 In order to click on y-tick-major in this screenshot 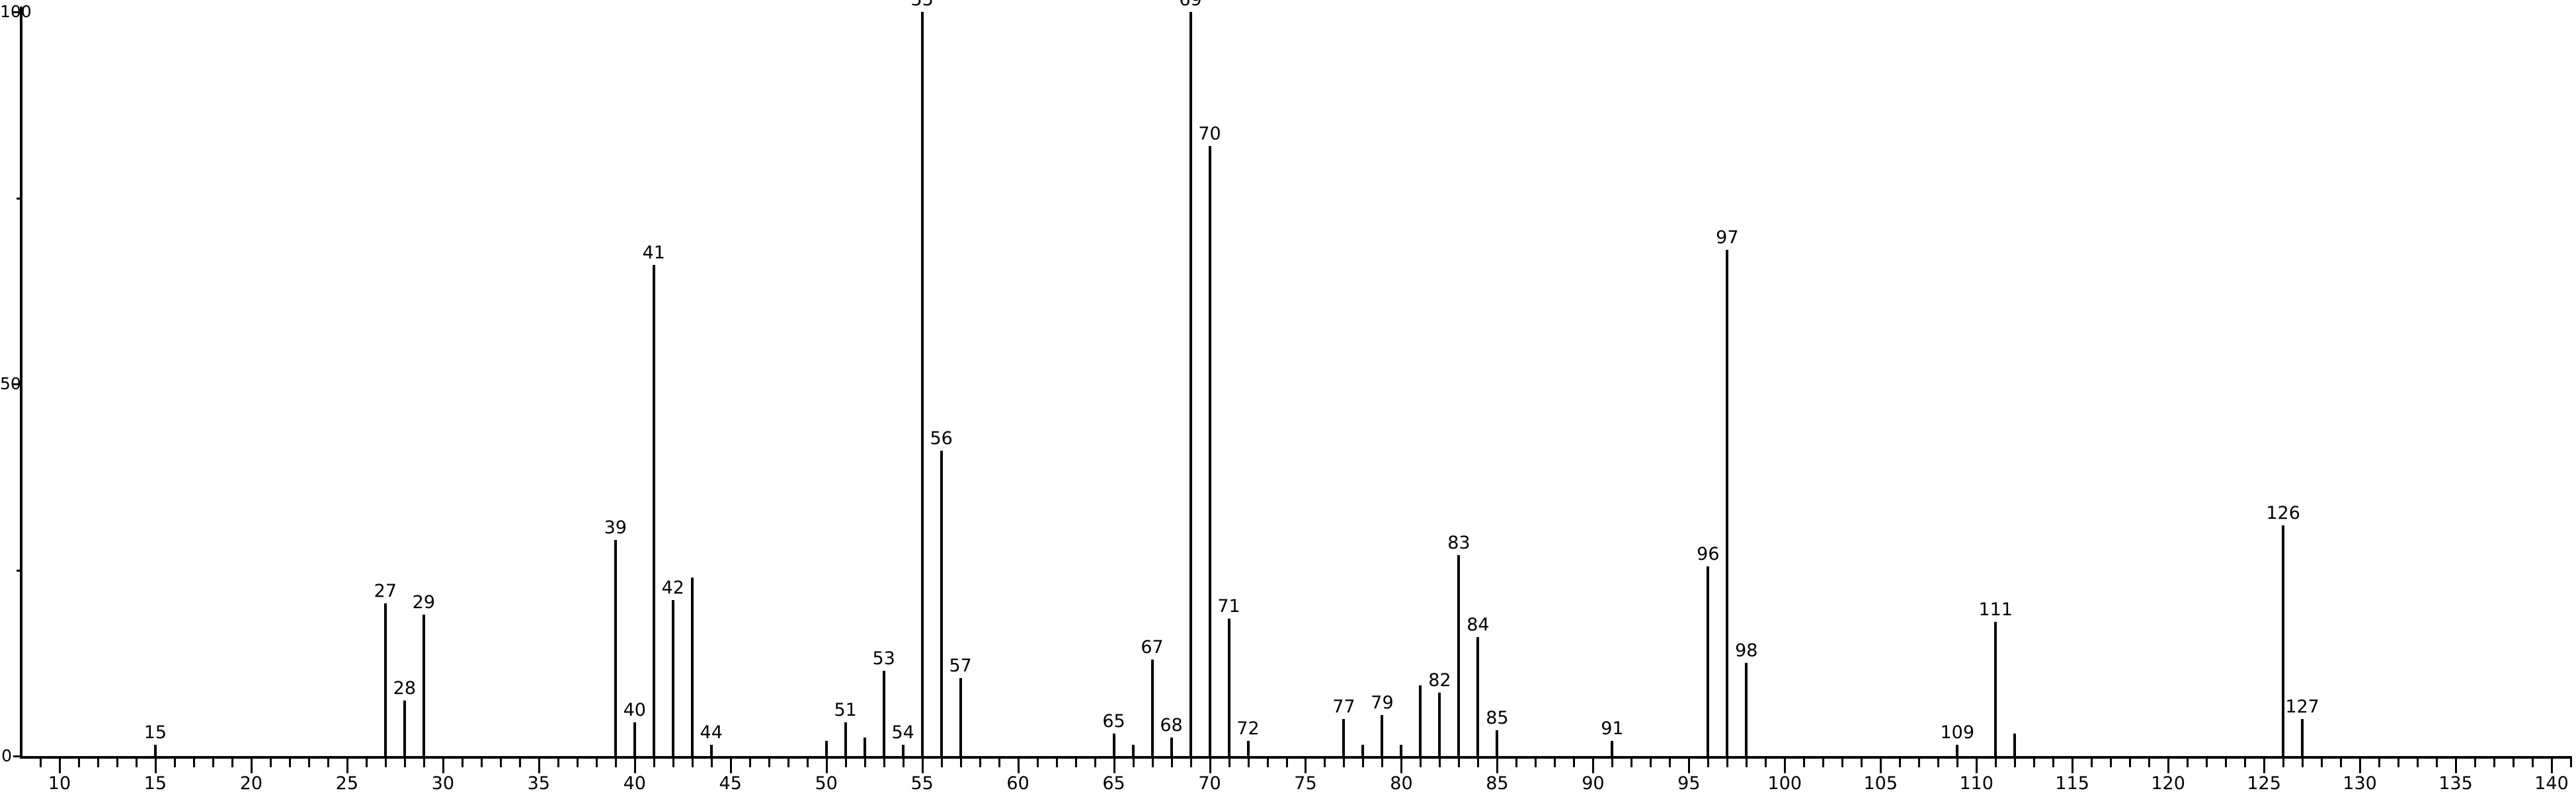, I will do `click(18, 12)`.